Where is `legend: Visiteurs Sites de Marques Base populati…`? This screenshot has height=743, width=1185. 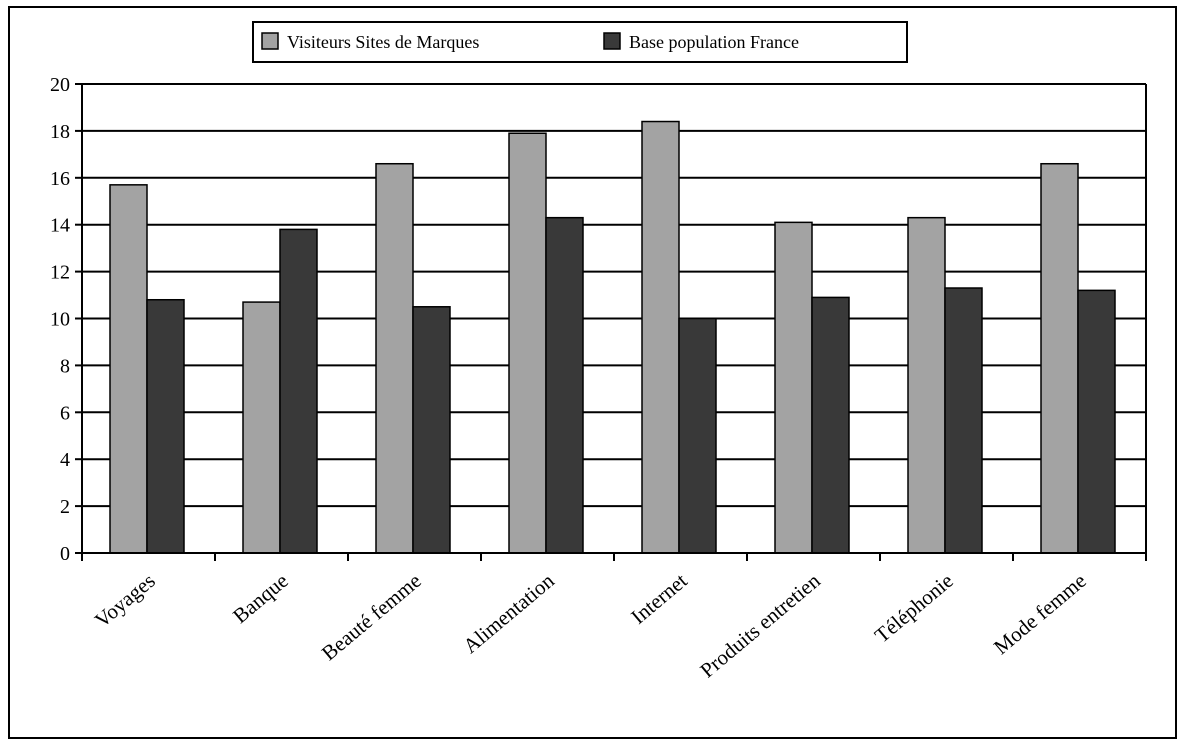
legend: Visiteurs Sites de Marques Base populati… is located at coordinates (580, 42).